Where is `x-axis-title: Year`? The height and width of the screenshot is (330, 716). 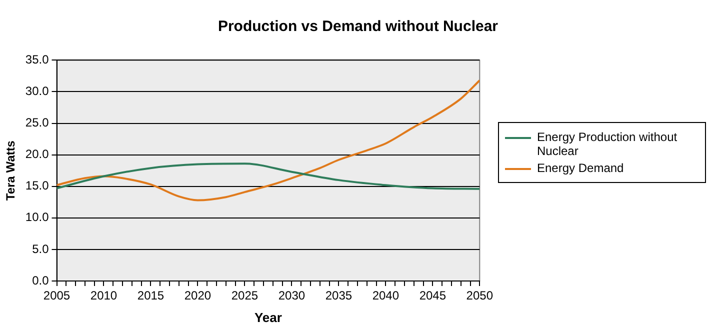
x-axis-title: Year is located at coordinates (268, 317).